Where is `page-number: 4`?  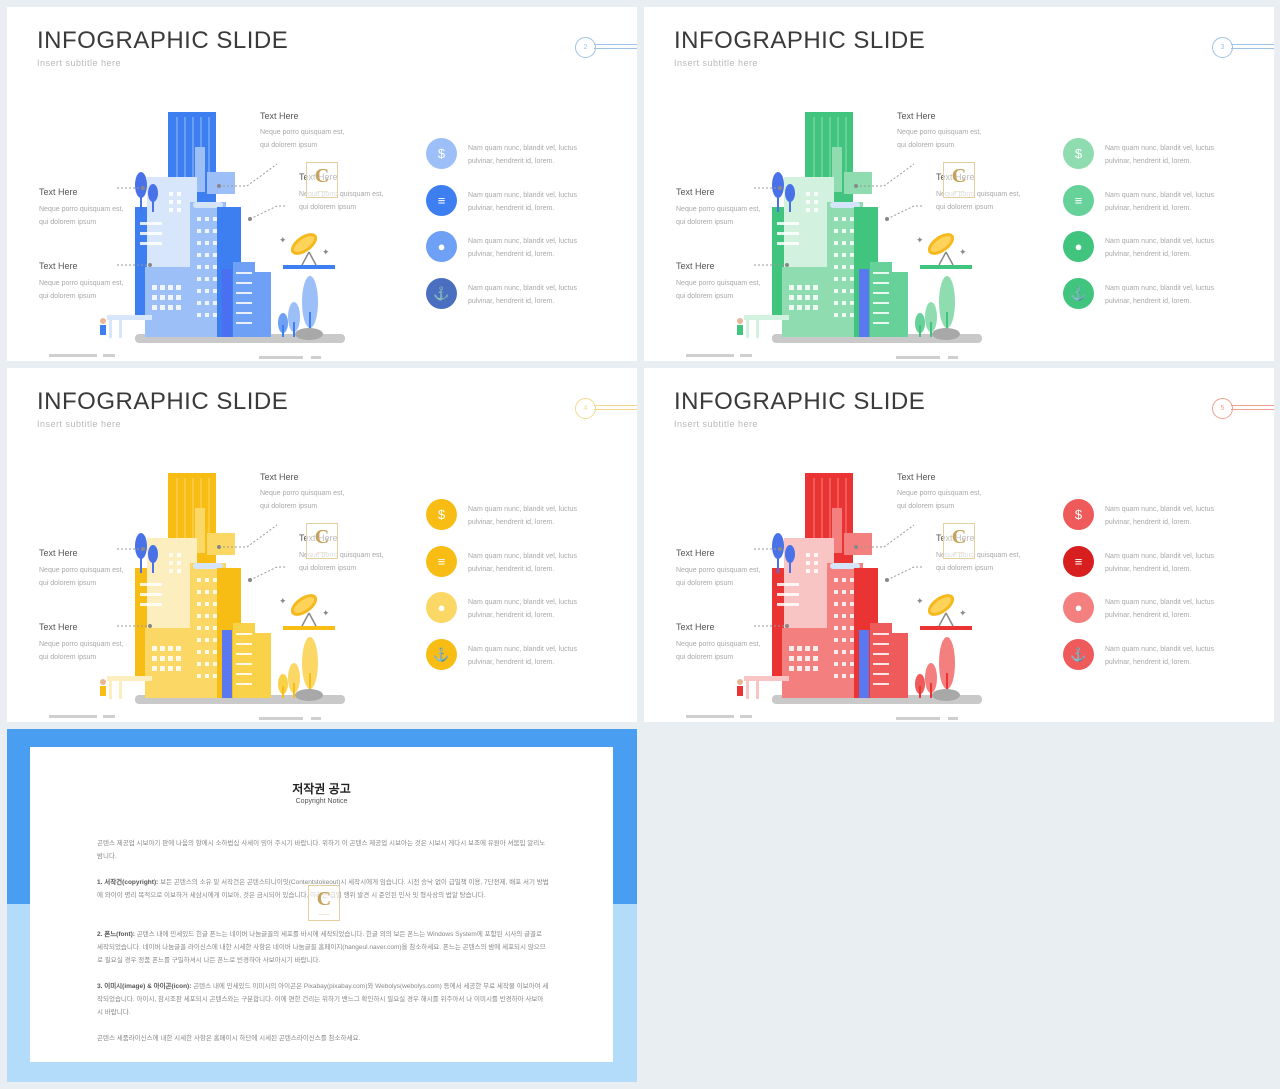 page-number: 4 is located at coordinates (585, 408).